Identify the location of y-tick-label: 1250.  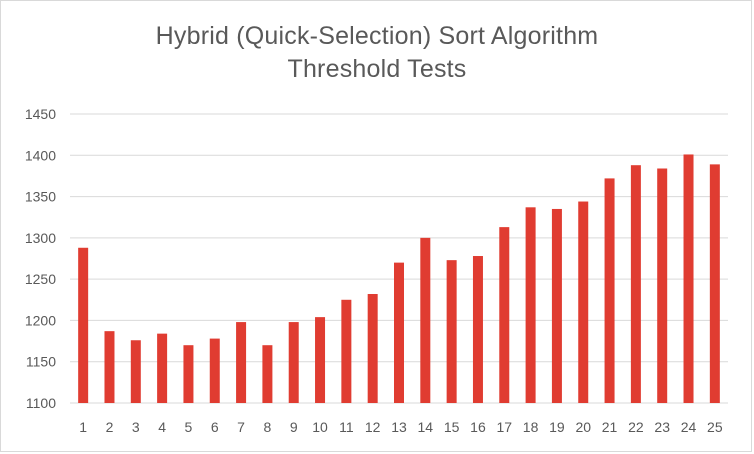
(40, 279).